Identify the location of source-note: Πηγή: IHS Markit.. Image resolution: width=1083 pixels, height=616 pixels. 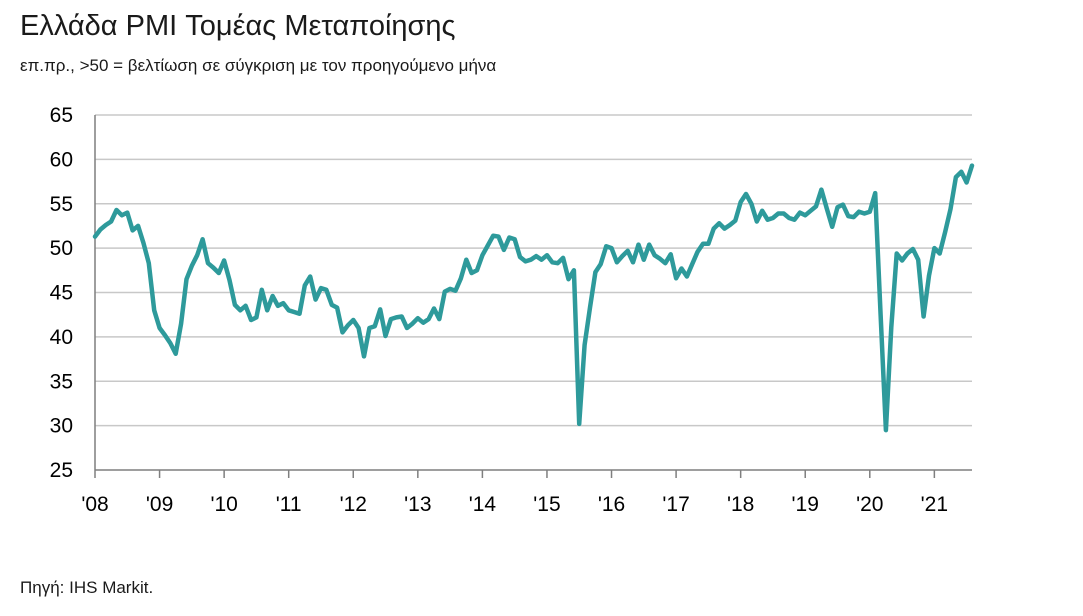
(87, 587).